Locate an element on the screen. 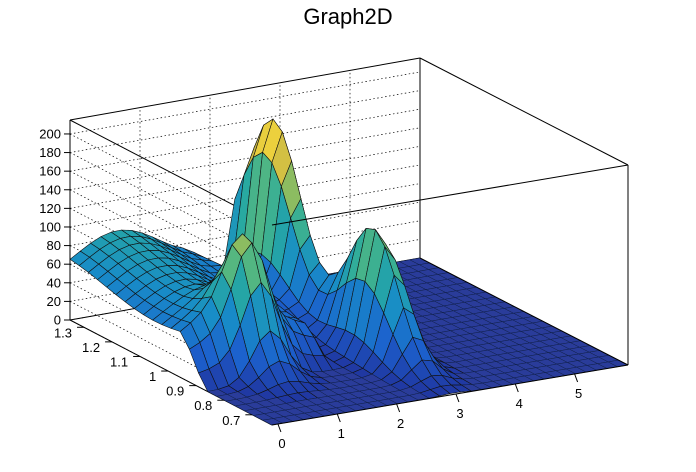 Image resolution: width=696 pixels, height=472 pixels. z-tick-label: 160 is located at coordinates (50, 171).